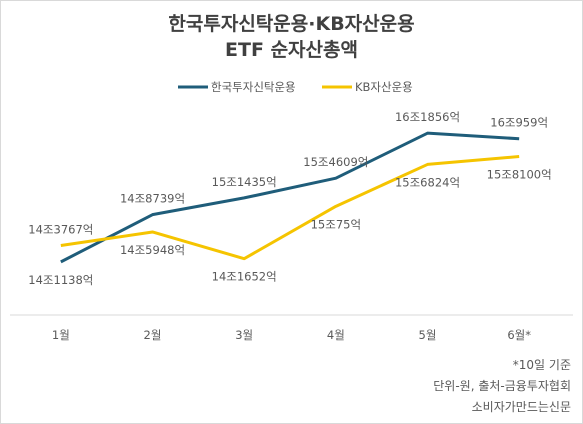 This screenshot has width=583, height=424. Describe the element at coordinates (244, 335) in the screenshot. I see `x-tick-label: 3월` at that location.